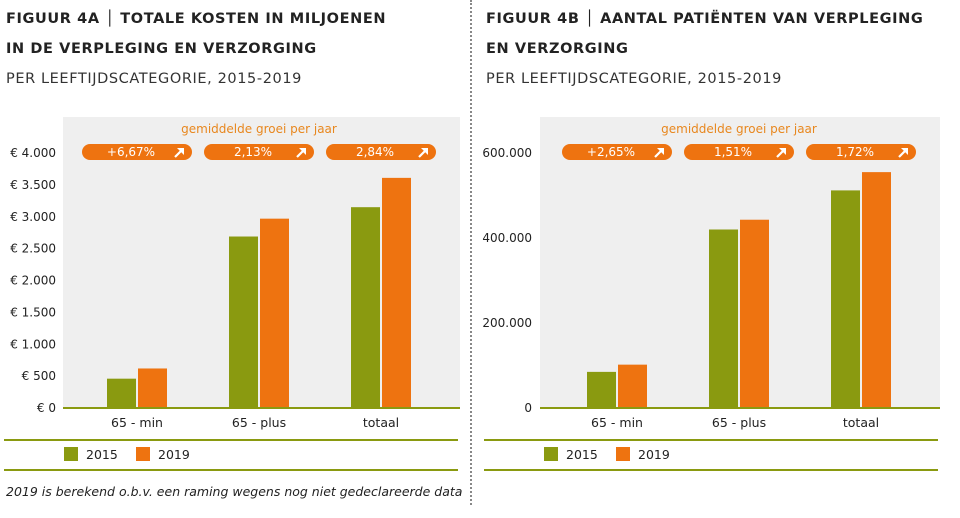  Describe the element at coordinates (557, 49) in the screenshot. I see `figure-title-continued: EN VERZORGING` at that location.